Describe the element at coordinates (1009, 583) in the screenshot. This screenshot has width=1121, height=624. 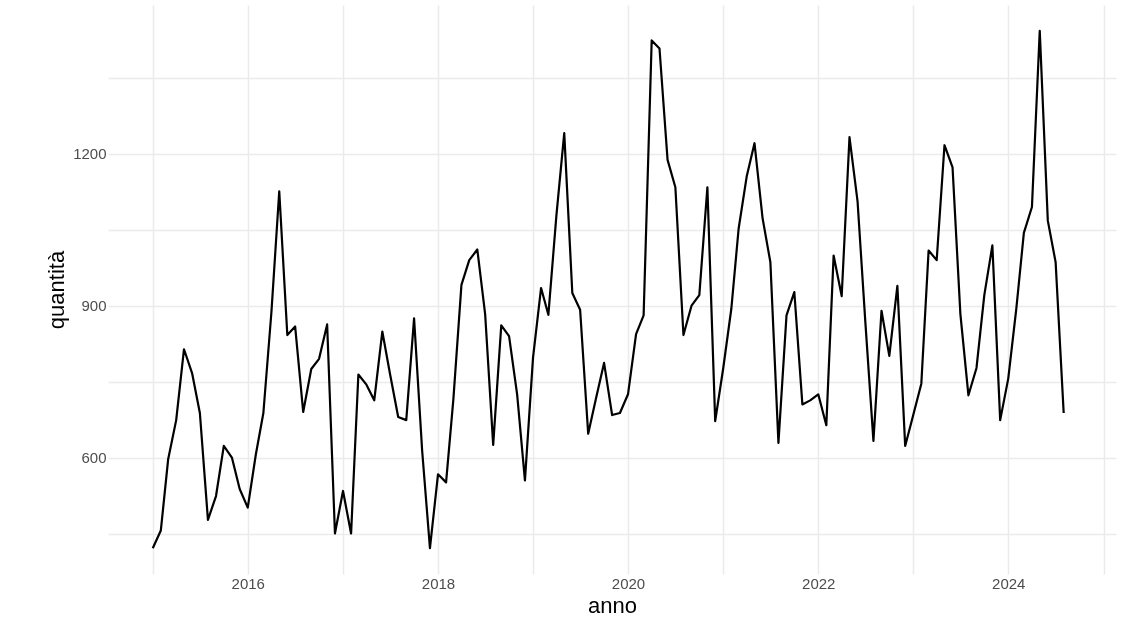
I see `x-tick-label: 2024` at that location.